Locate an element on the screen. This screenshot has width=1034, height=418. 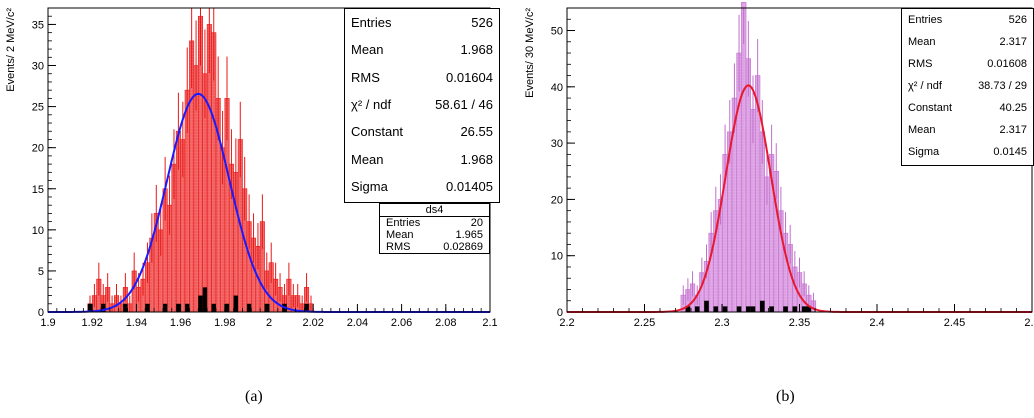
y-tick-label: 35 is located at coordinates (38, 25).